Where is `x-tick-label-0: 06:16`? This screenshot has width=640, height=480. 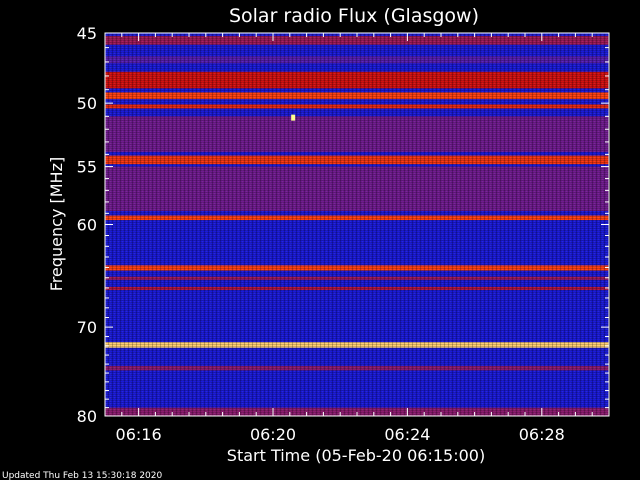
x-tick-label-0: 06:16 is located at coordinates (139, 434).